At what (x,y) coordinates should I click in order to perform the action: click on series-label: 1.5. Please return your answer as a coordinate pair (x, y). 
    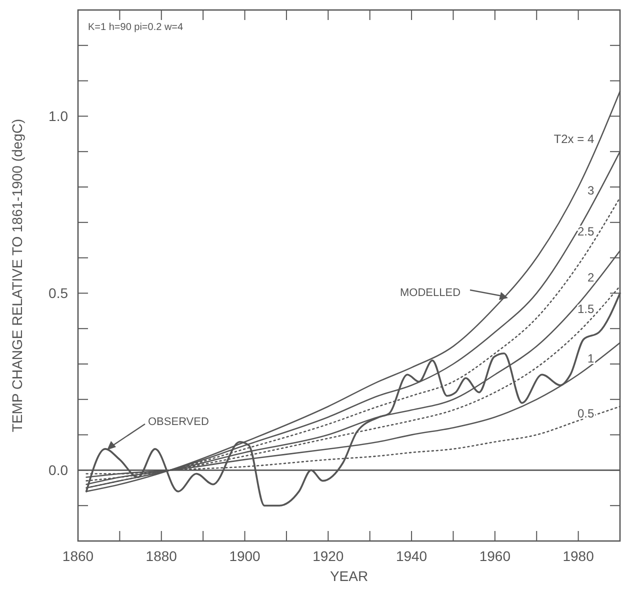
    Looking at the image, I should click on (585, 309).